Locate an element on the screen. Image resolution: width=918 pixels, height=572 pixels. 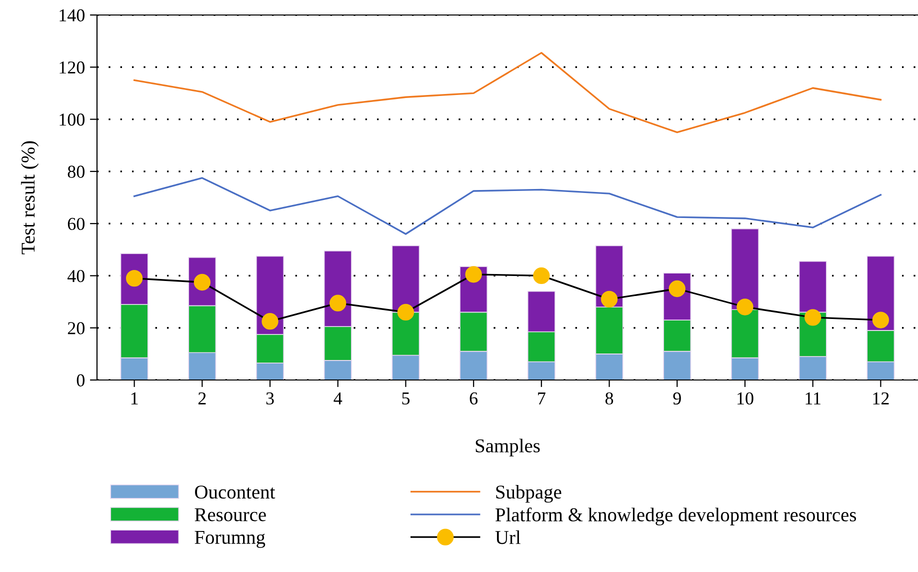
x-tick-label: 10 is located at coordinates (746, 398).